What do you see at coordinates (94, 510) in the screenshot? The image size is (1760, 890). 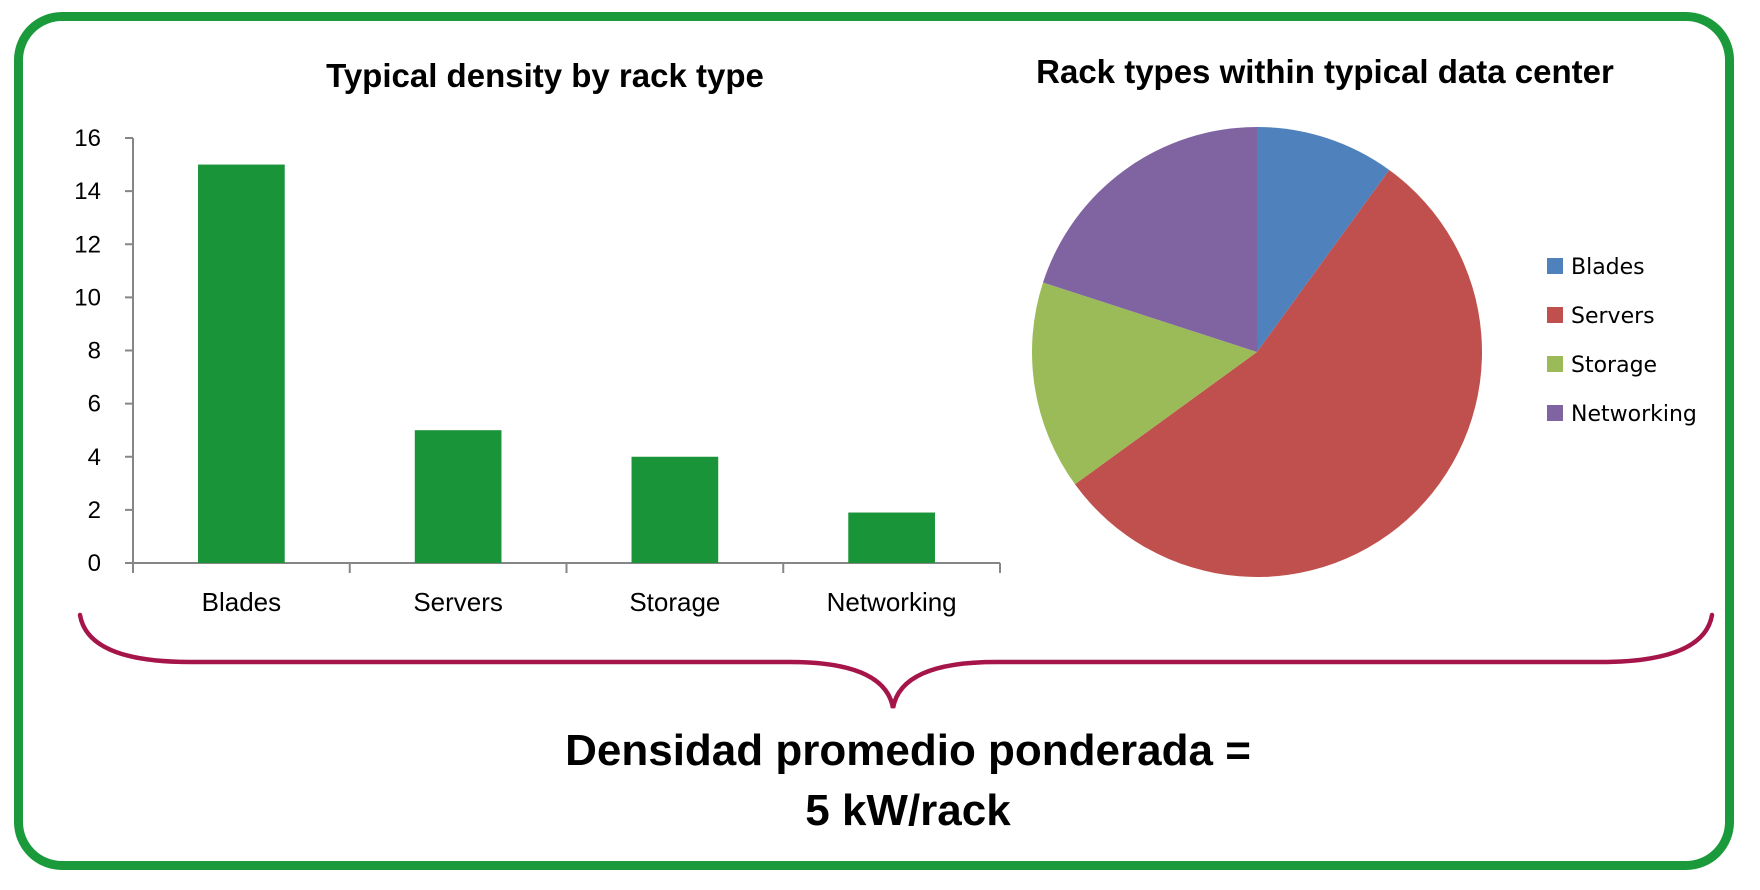 I see `y-tick-label: 2` at bounding box center [94, 510].